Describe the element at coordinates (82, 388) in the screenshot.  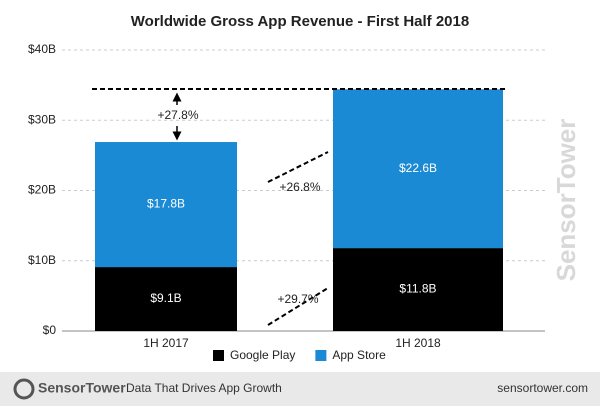
I see `footer-brand: SensorTower` at that location.